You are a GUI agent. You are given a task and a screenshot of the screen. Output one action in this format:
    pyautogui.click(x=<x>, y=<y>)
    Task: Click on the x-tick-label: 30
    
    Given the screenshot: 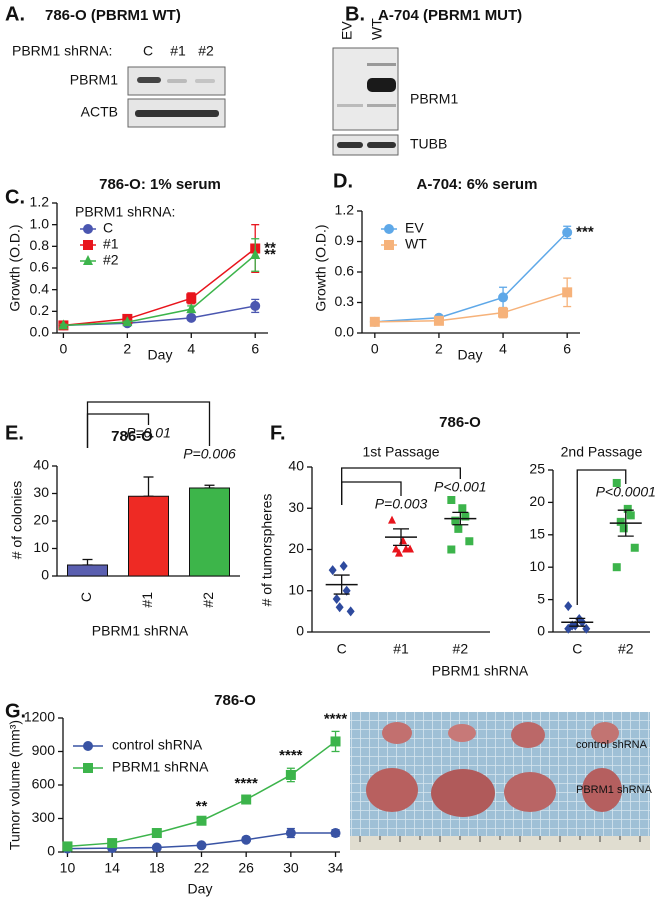 What is the action you would take?
    pyautogui.click(x=291, y=868)
    